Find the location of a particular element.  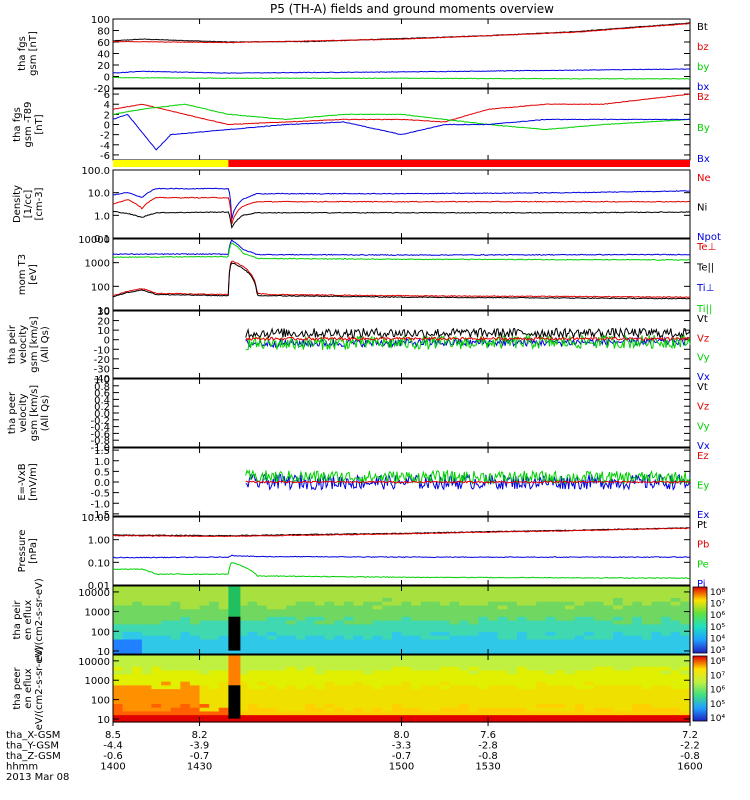

status-bar is located at coordinates (401, 163).